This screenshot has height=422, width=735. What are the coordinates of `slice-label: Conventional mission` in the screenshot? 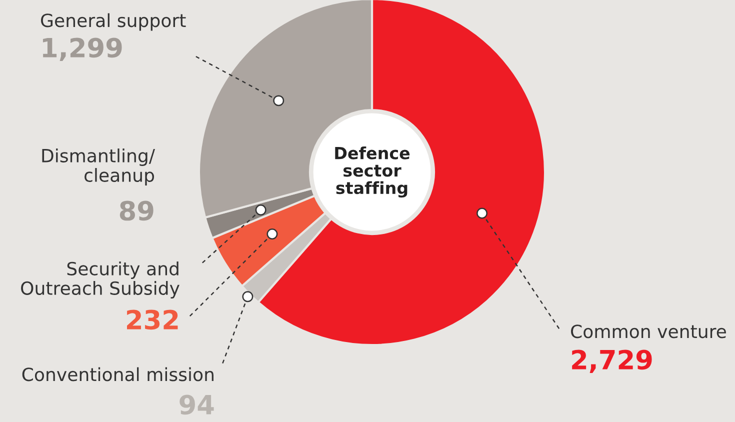 It's located at (118, 374).